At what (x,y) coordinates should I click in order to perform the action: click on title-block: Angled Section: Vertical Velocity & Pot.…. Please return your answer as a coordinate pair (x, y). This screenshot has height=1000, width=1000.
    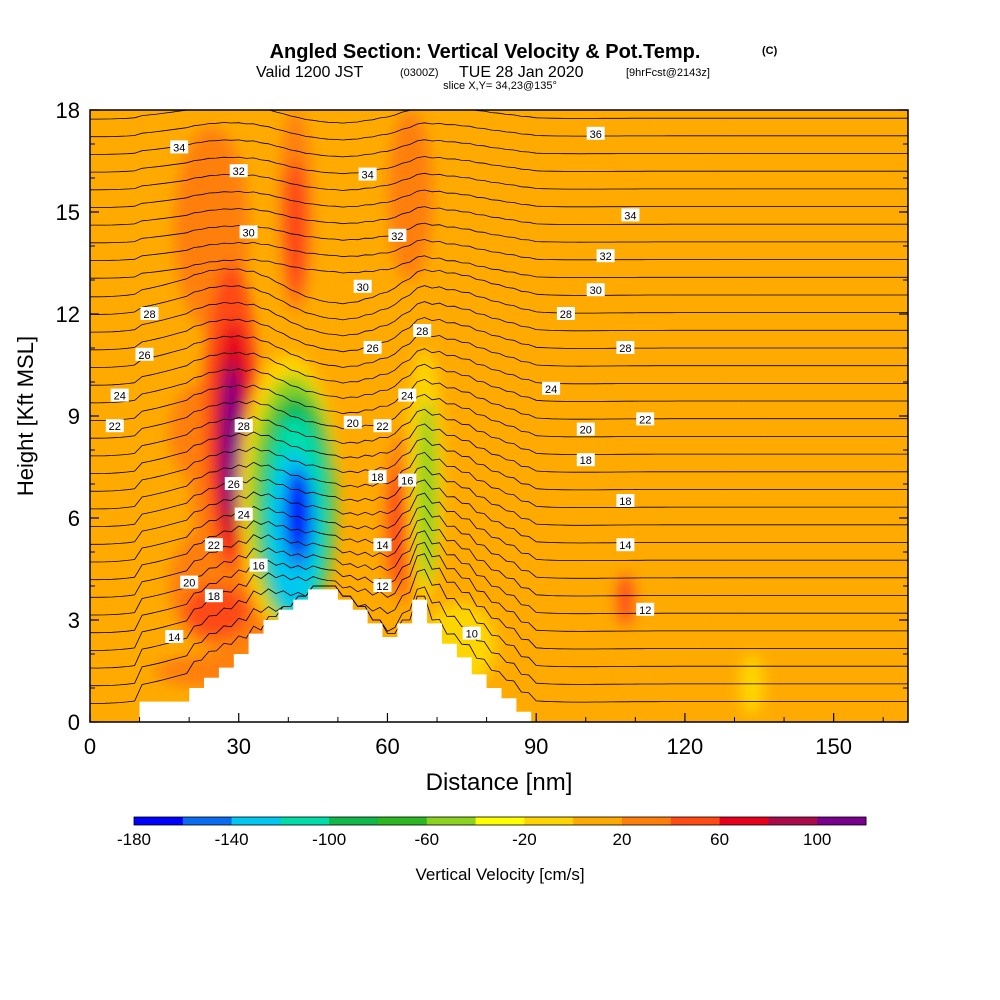
    Looking at the image, I should click on (517, 66).